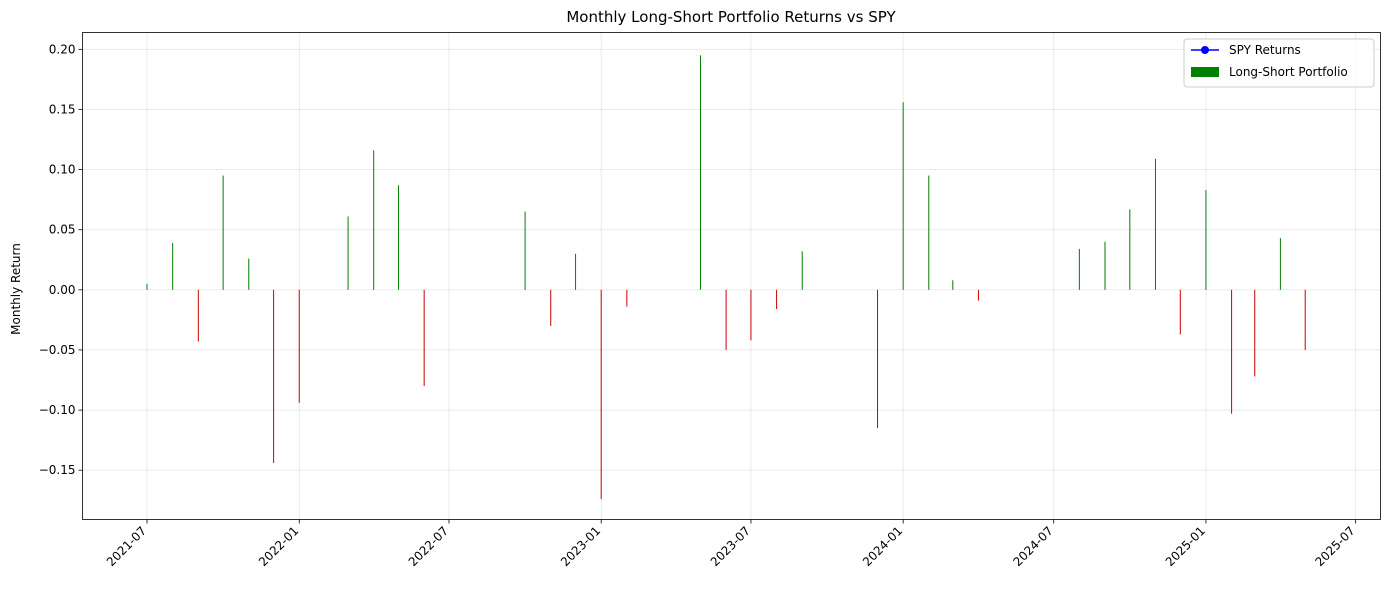  I want to click on y-tick-label: 0.00, so click(62, 290).